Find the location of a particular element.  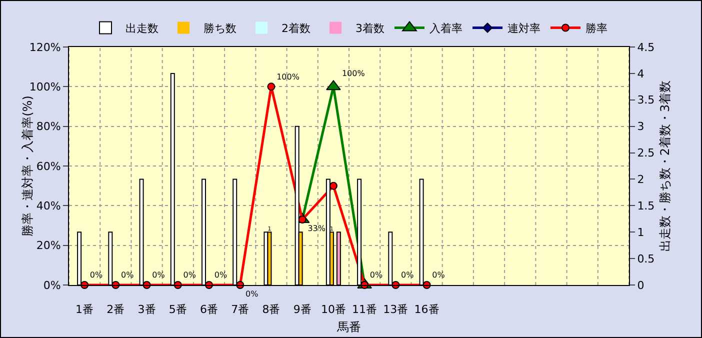

x-tick-label: 2番 is located at coordinates (115, 309).